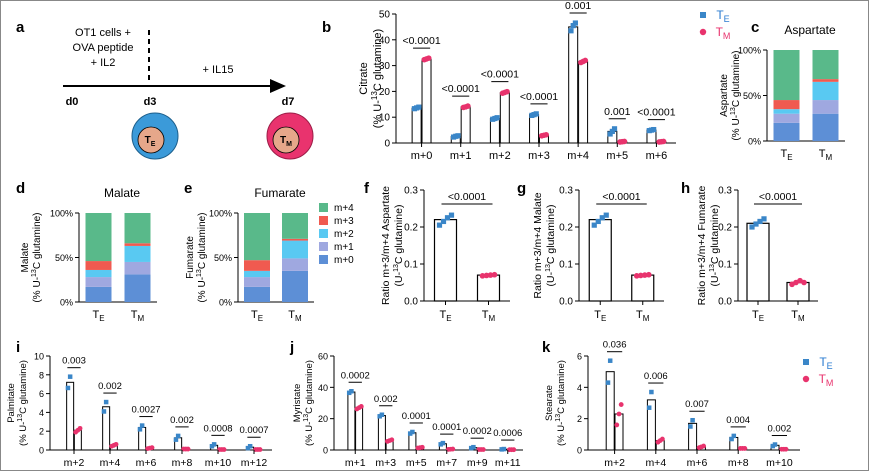 The height and width of the screenshot is (471, 869). Describe the element at coordinates (364, 78) in the screenshot. I see `y-axis-label: Citrate` at that location.